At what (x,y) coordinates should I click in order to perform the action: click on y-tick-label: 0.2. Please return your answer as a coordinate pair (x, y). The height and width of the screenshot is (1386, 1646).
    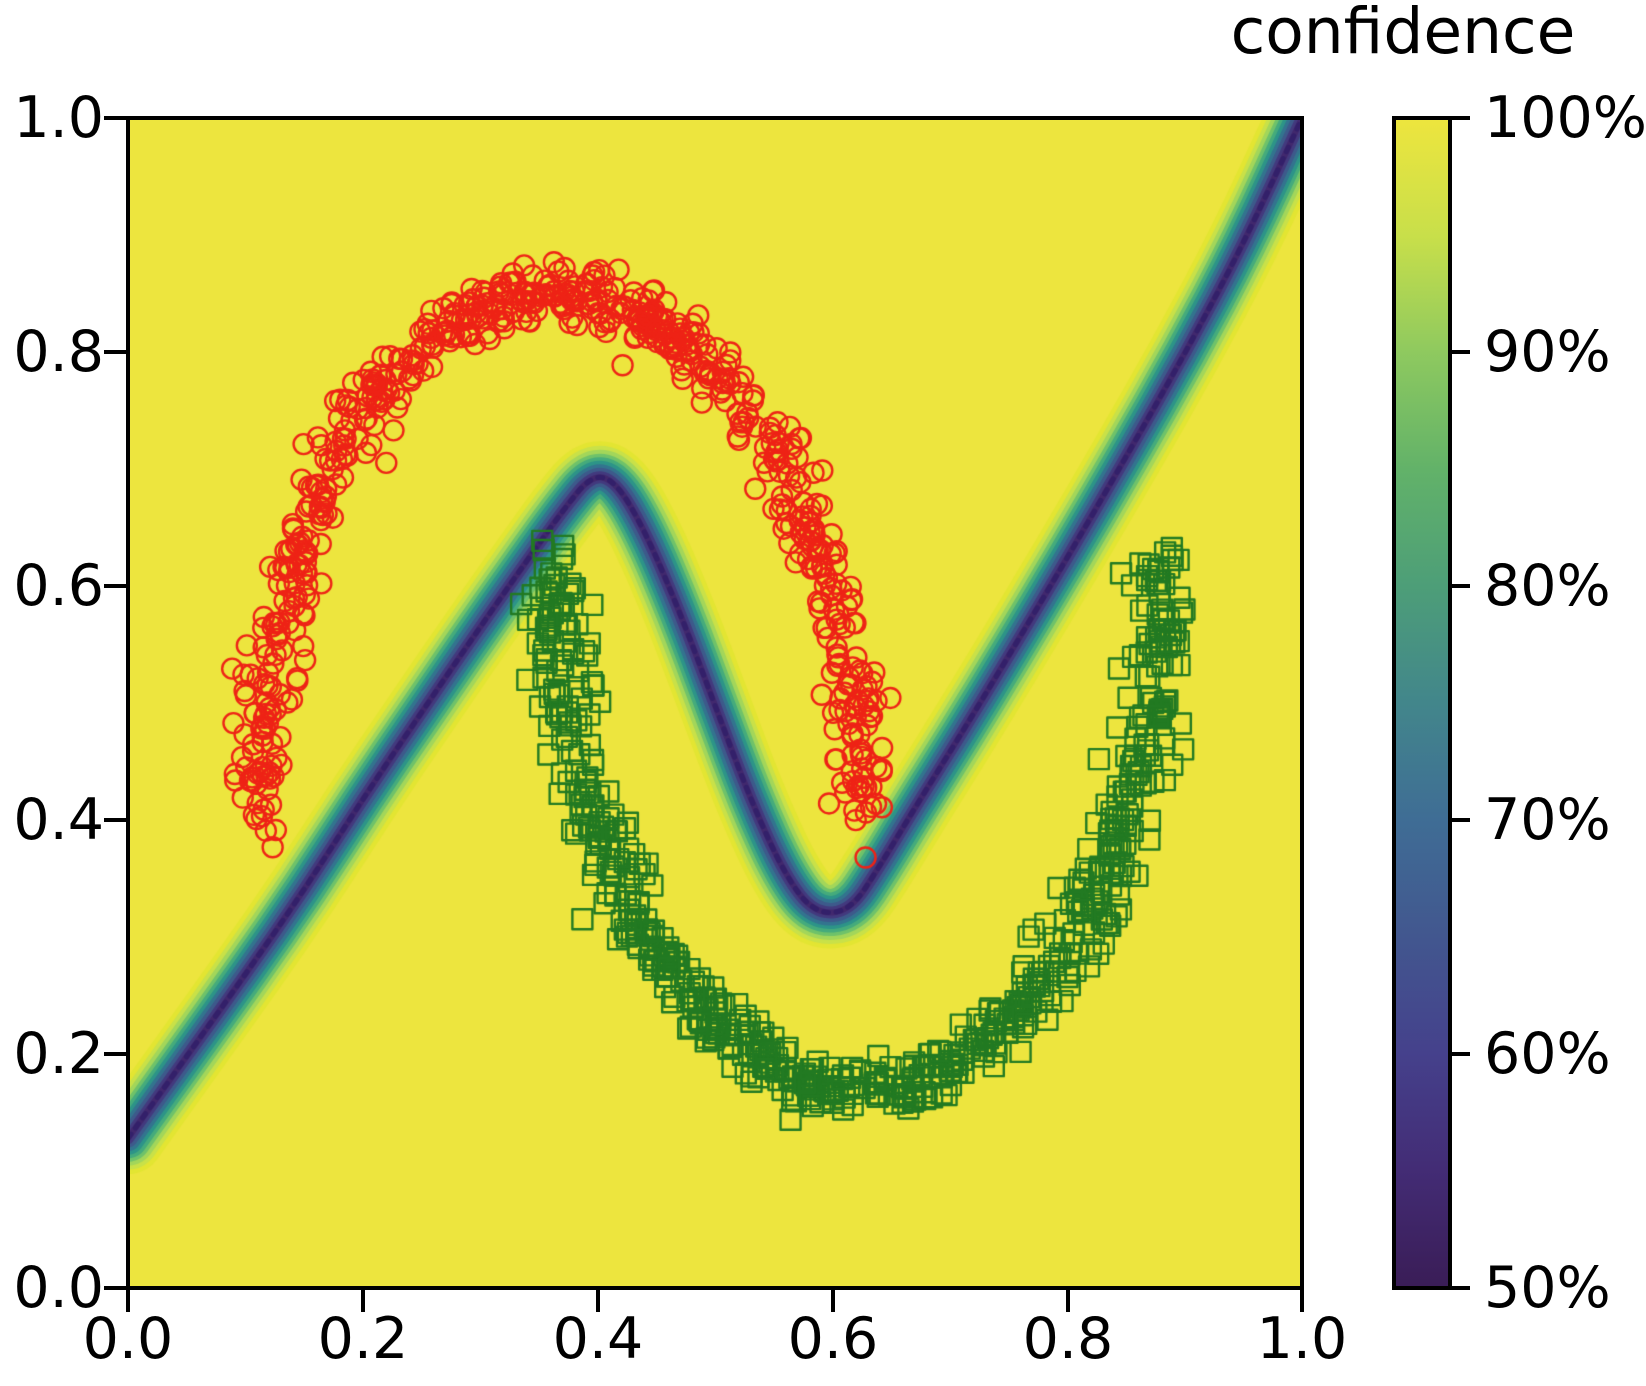
    Looking at the image, I should click on (58, 1054).